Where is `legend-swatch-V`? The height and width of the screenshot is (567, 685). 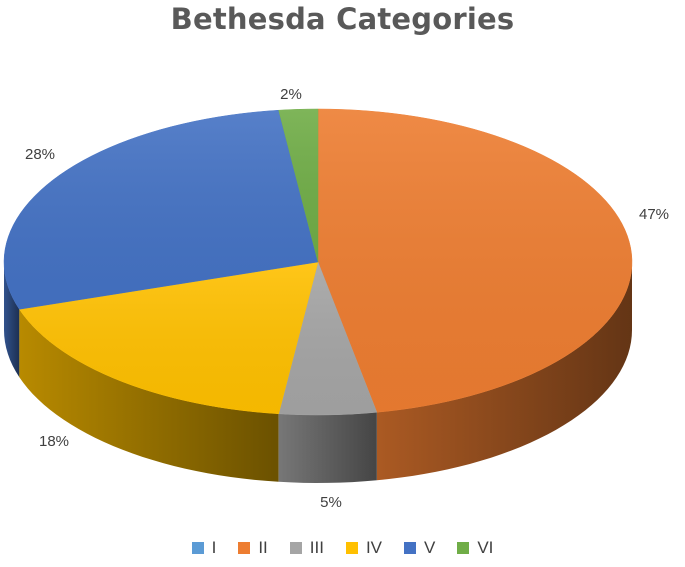 legend-swatch-V is located at coordinates (410, 548).